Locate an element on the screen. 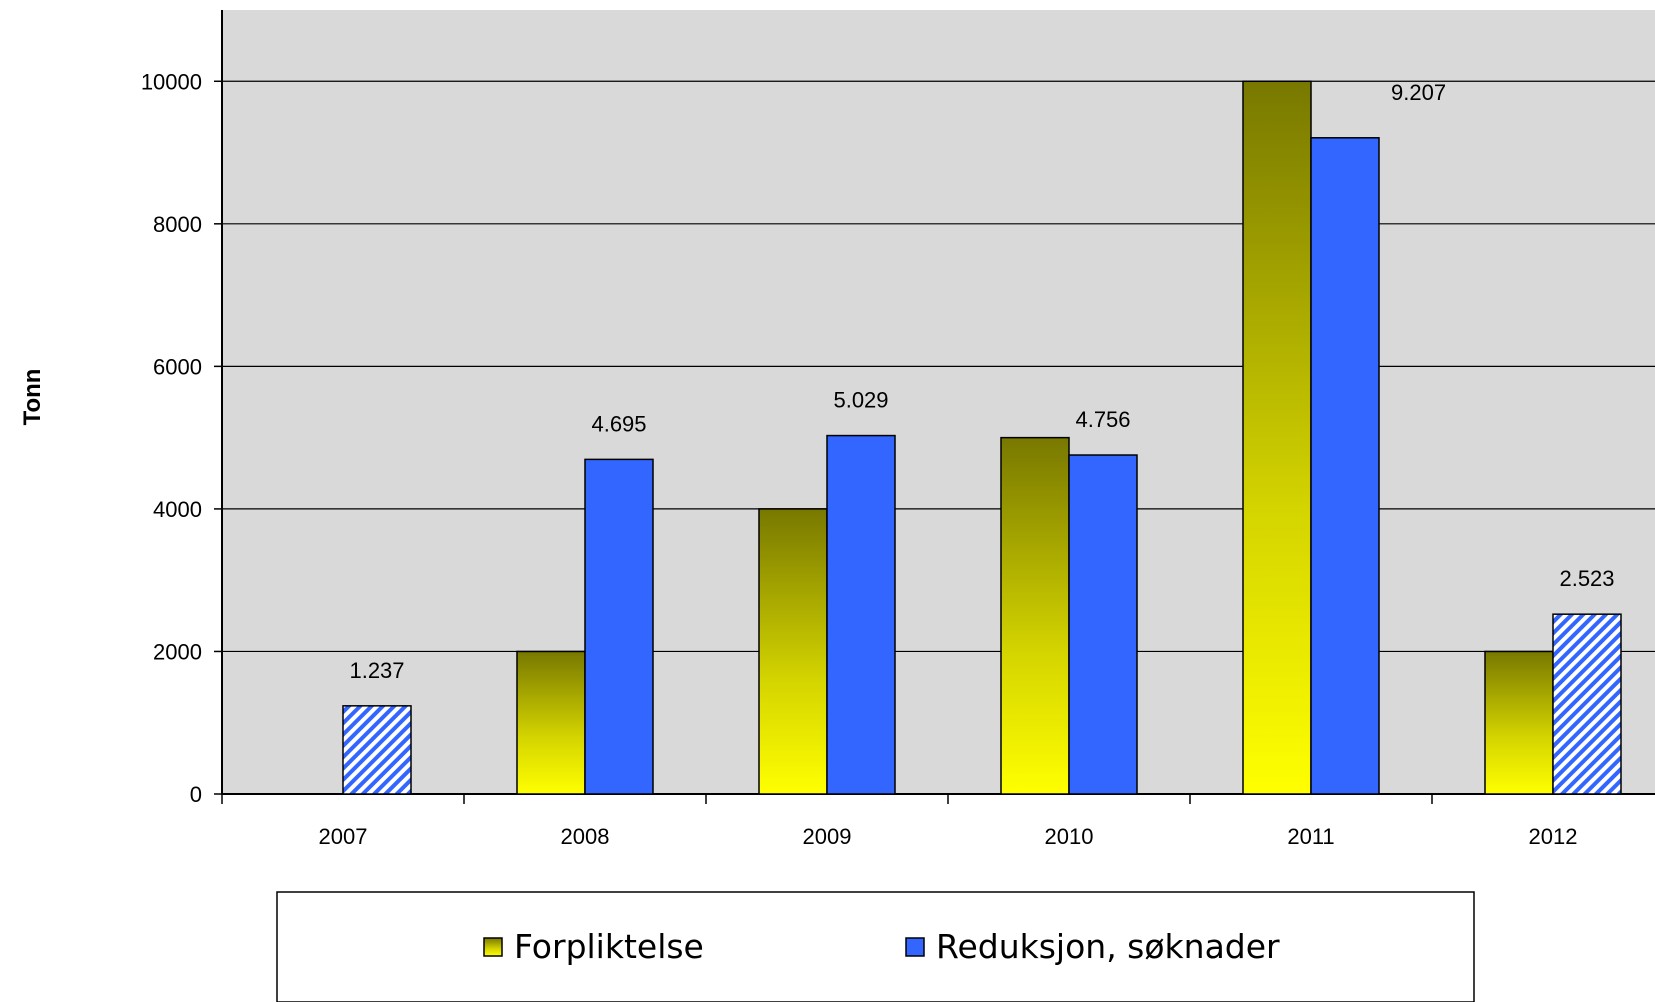 The width and height of the screenshot is (1655, 1002). y-axis-title: Tonn is located at coordinates (32, 397).